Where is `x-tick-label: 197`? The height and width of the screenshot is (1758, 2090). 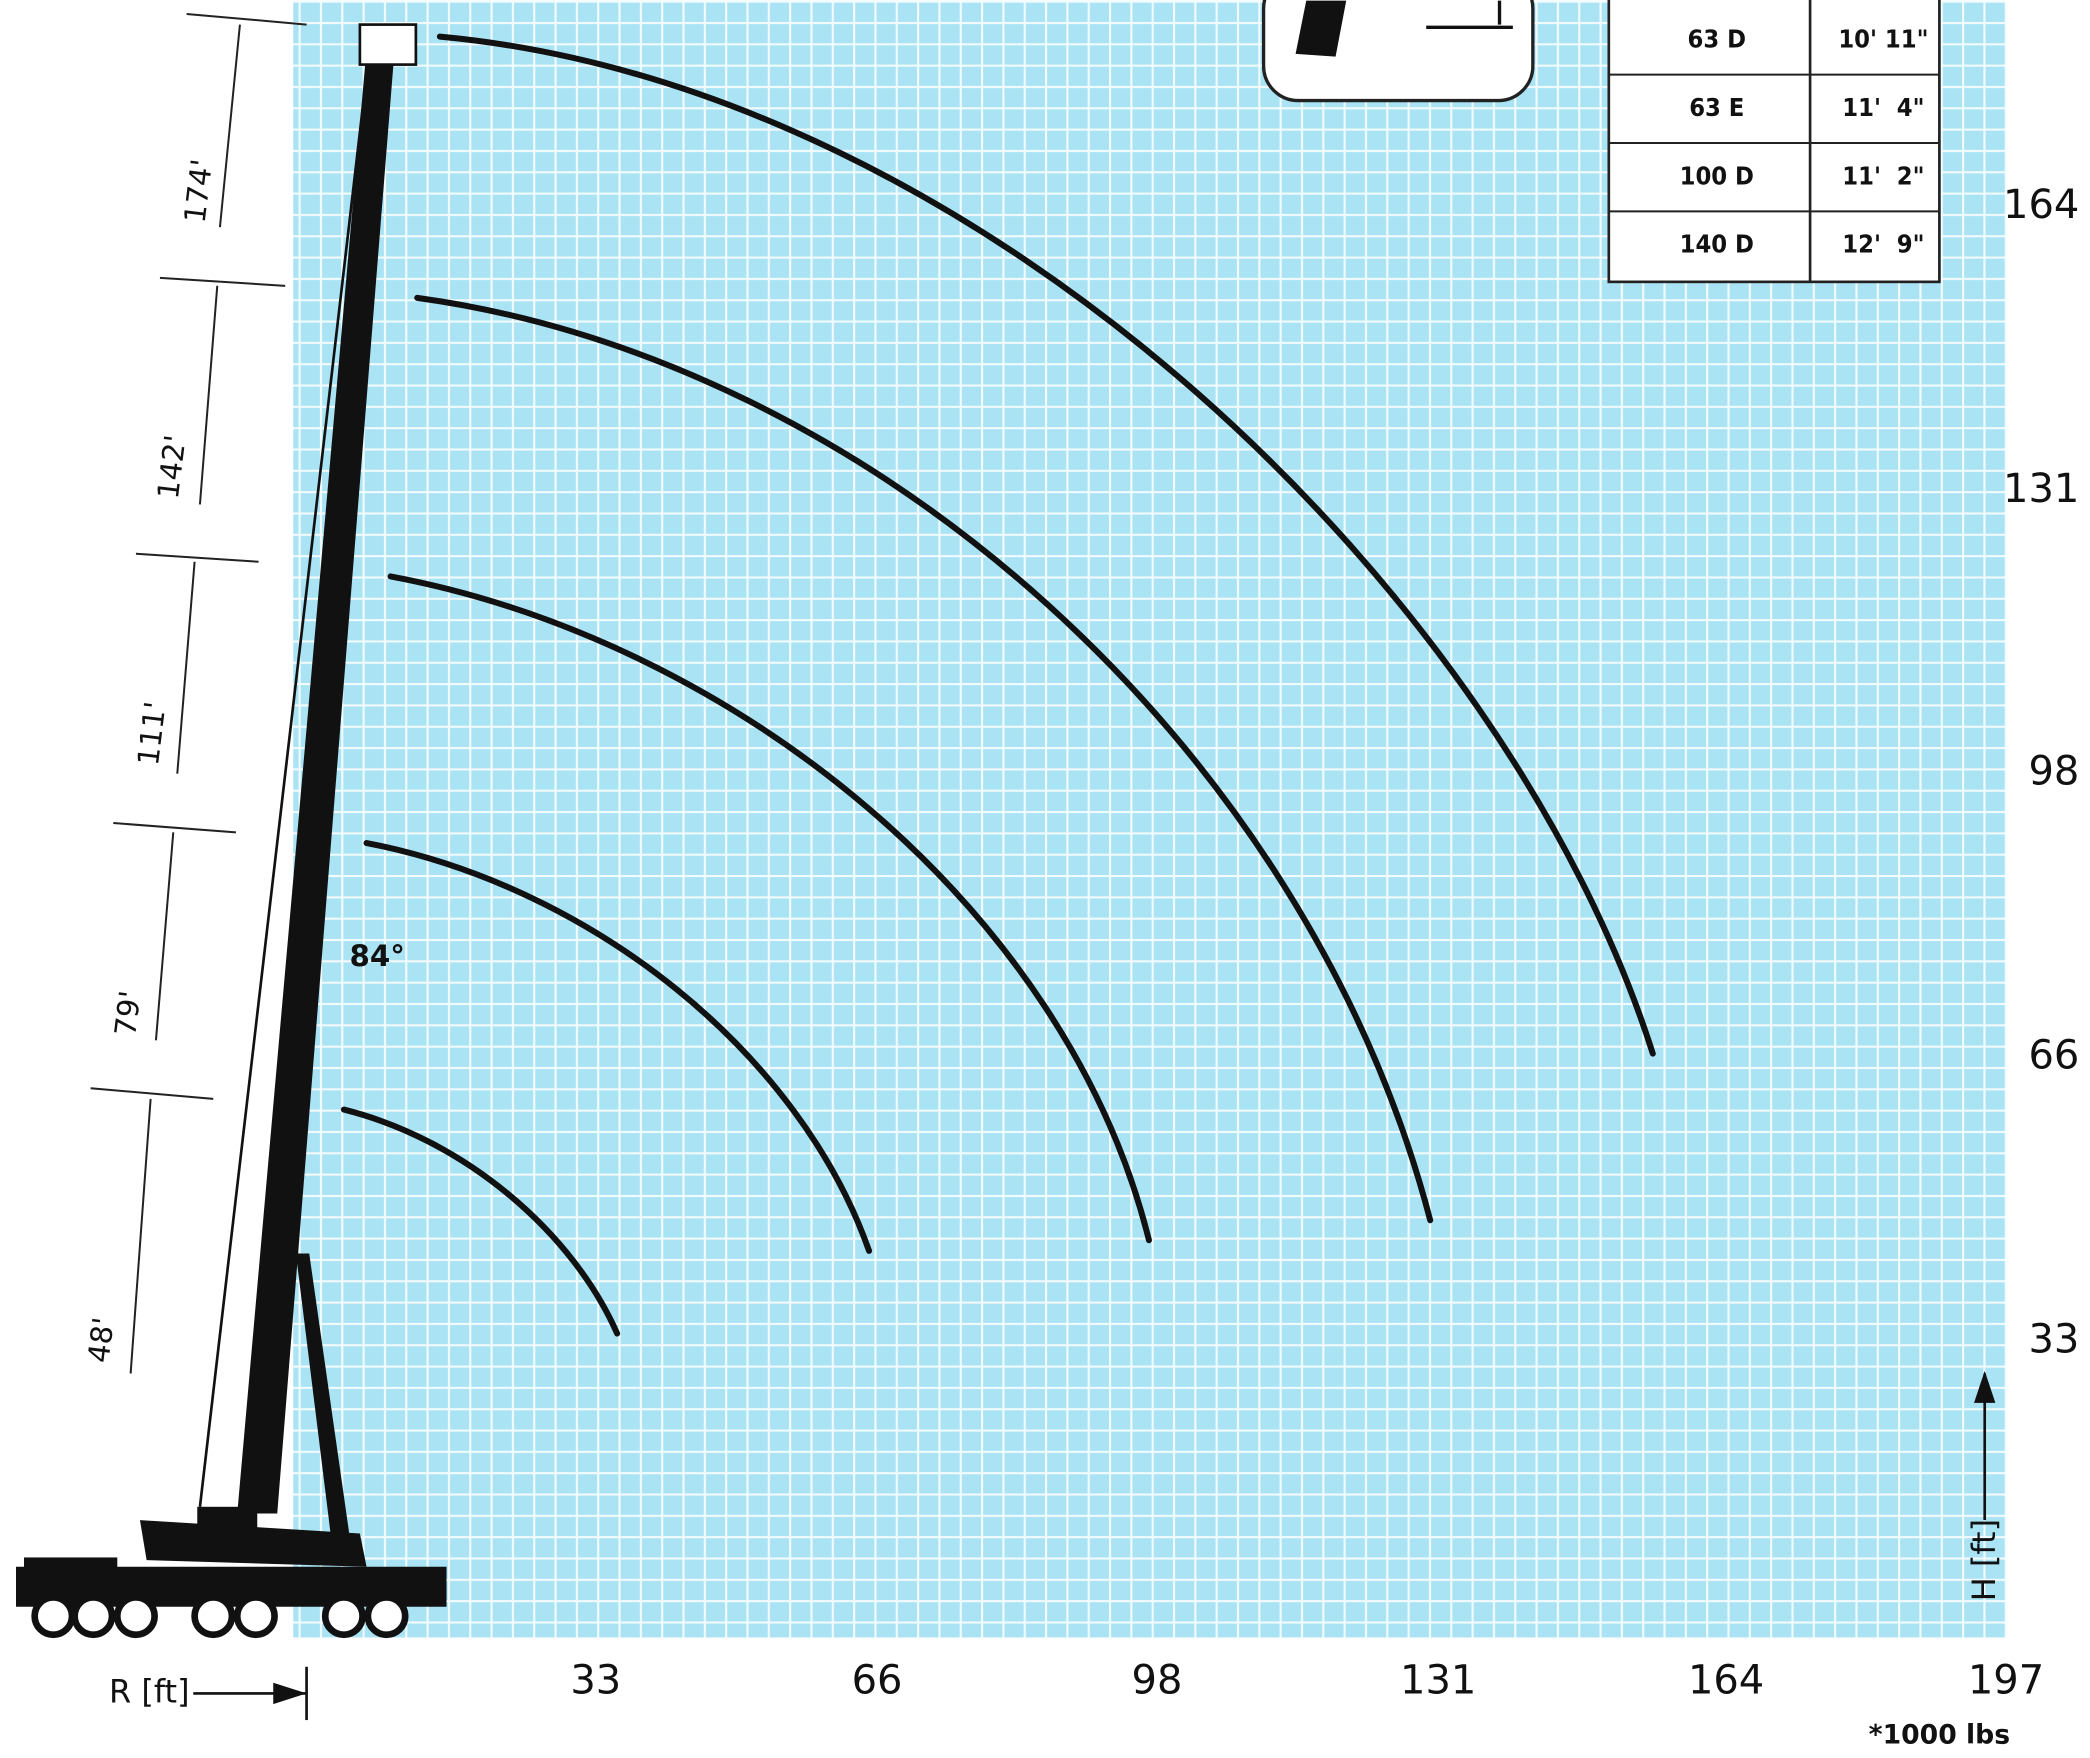 x-tick-label: 197 is located at coordinates (2006, 1681).